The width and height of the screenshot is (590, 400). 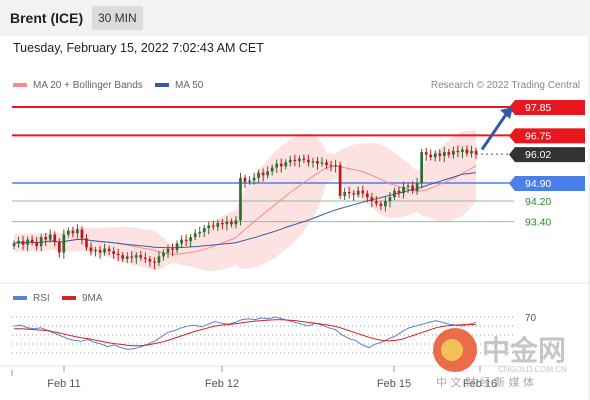 What do you see at coordinates (512, 136) in the screenshot?
I see `level-tag-pointer-96.75` at bounding box center [512, 136].